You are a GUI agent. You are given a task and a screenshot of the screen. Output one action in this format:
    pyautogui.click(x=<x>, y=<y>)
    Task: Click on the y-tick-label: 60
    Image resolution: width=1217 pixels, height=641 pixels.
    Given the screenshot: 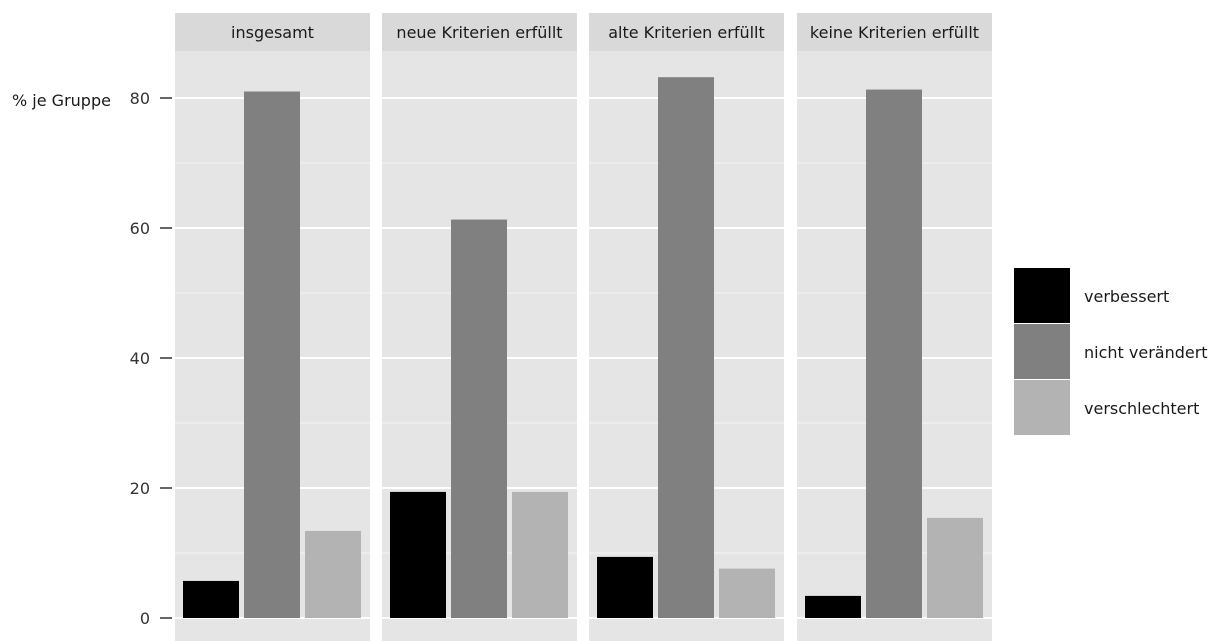 What is the action you would take?
    pyautogui.click(x=140, y=228)
    